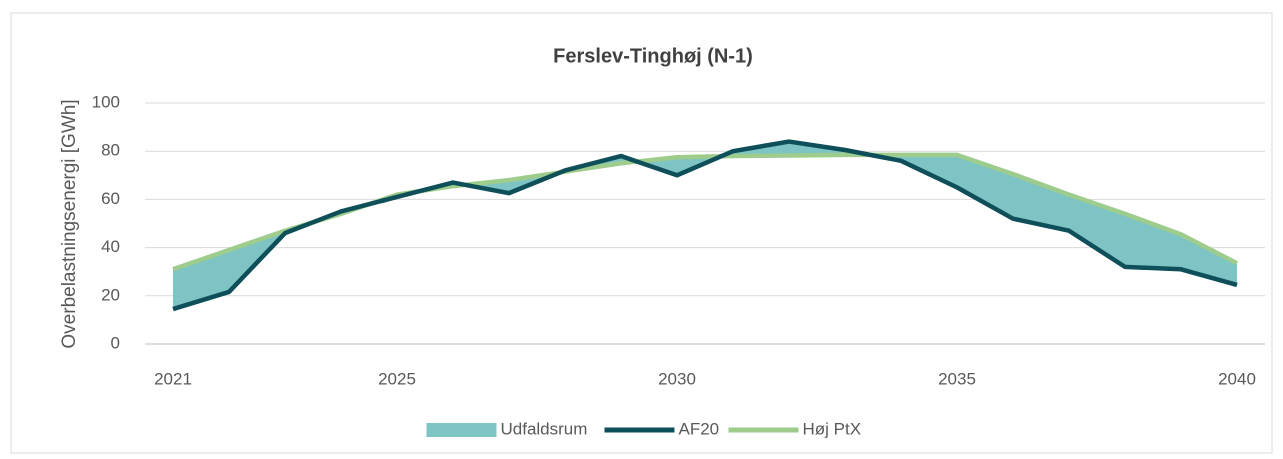  I want to click on y-tick-label: 60, so click(110, 198).